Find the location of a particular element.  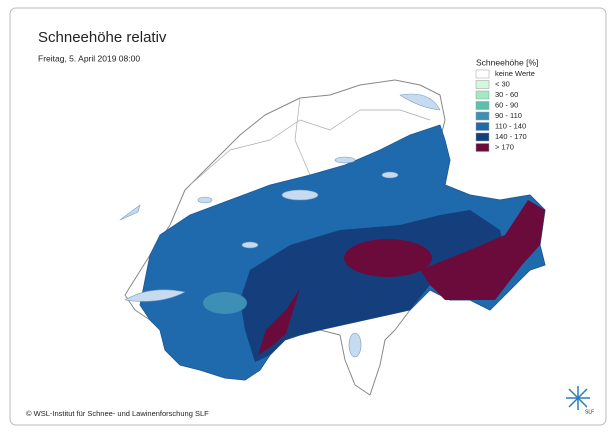

legend-label: > 170 is located at coordinates (504, 146).